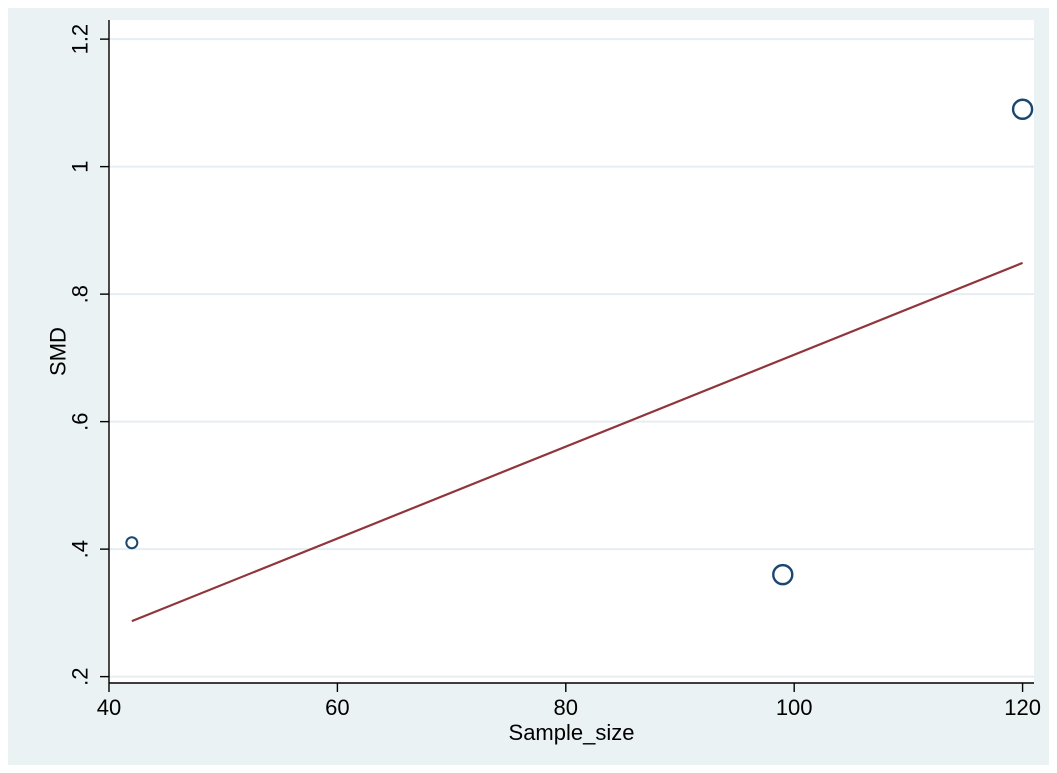 The height and width of the screenshot is (773, 1057). I want to click on x-axis-title: Sample_size, so click(572, 732).